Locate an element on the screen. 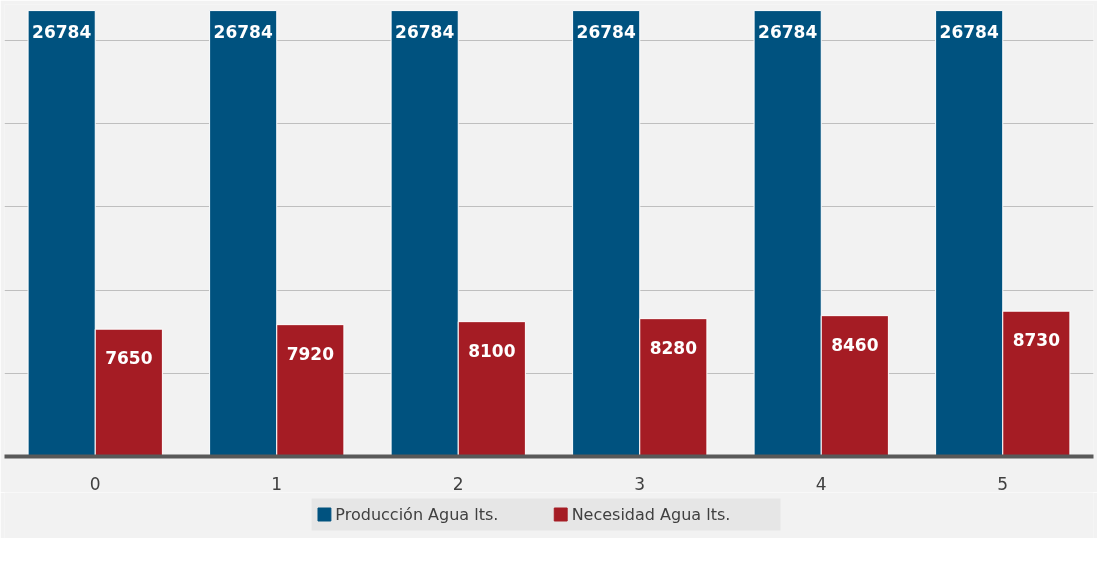 The image size is (1097, 567). x-tick-label: 2 is located at coordinates (458, 483).